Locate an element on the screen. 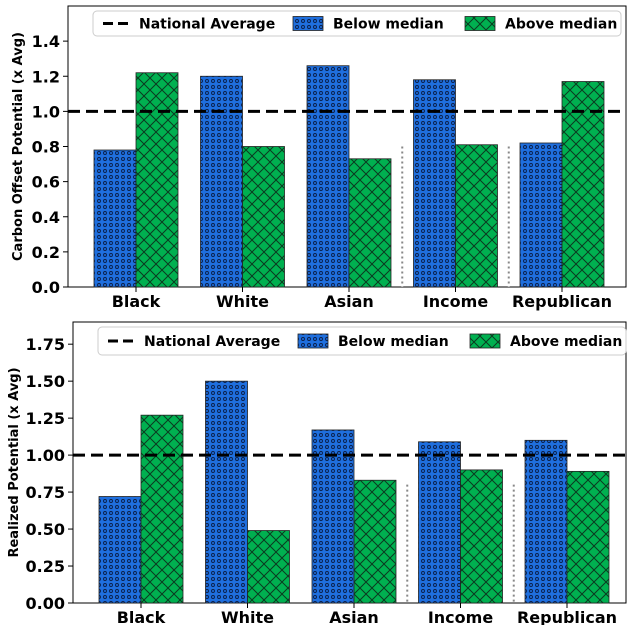 This screenshot has height=629, width=628. y-tick-label: 1.4 is located at coordinates (46, 41).